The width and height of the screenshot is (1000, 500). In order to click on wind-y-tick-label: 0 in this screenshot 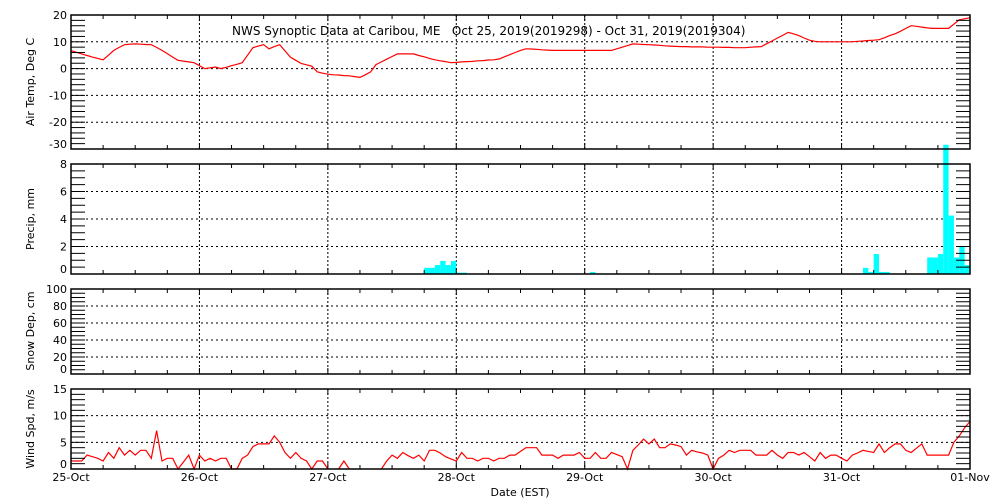, I will do `click(63, 464)`.